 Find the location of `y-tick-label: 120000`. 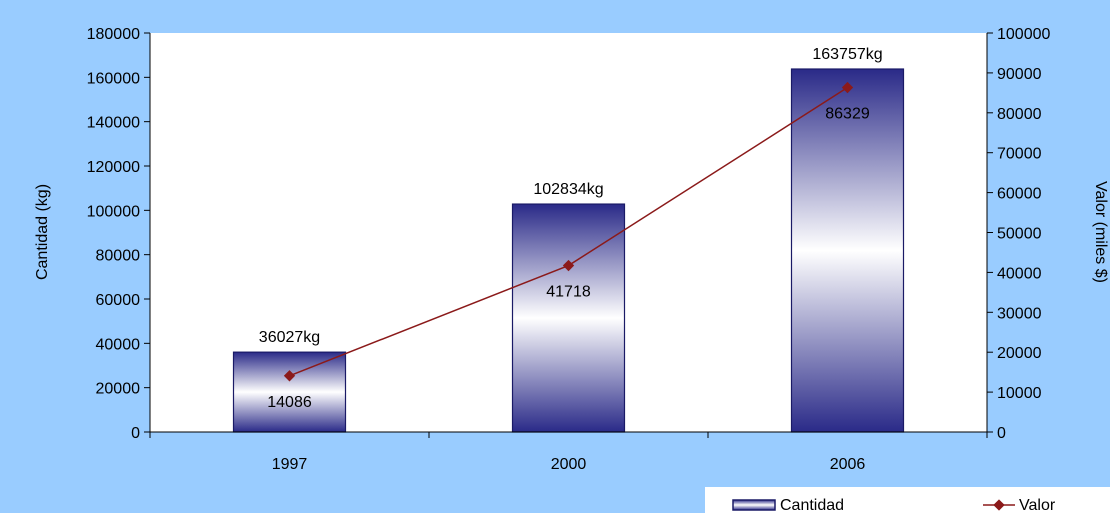

y-tick-label: 120000 is located at coordinates (113, 167).